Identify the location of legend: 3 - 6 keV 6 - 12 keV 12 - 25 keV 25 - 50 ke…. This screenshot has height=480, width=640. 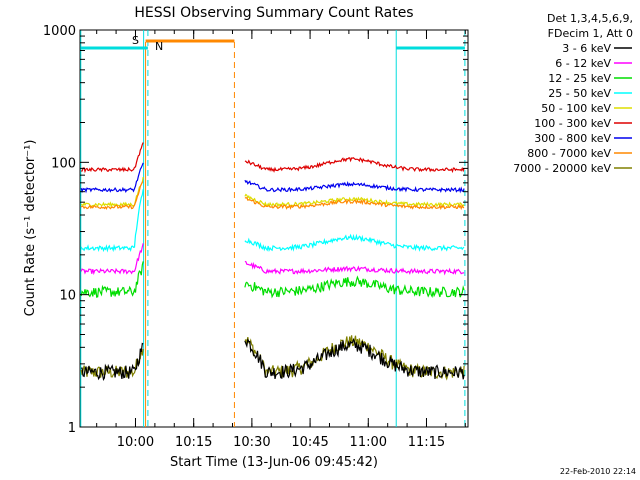
(572, 108).